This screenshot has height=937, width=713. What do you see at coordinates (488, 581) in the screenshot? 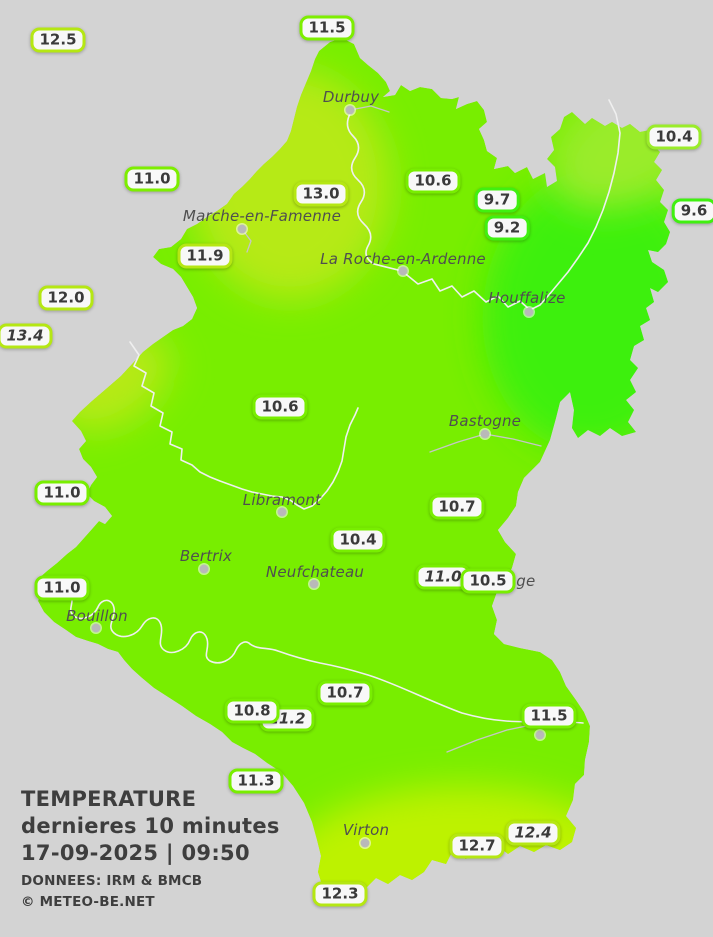
I see `temperature-label: 10.5` at bounding box center [488, 581].